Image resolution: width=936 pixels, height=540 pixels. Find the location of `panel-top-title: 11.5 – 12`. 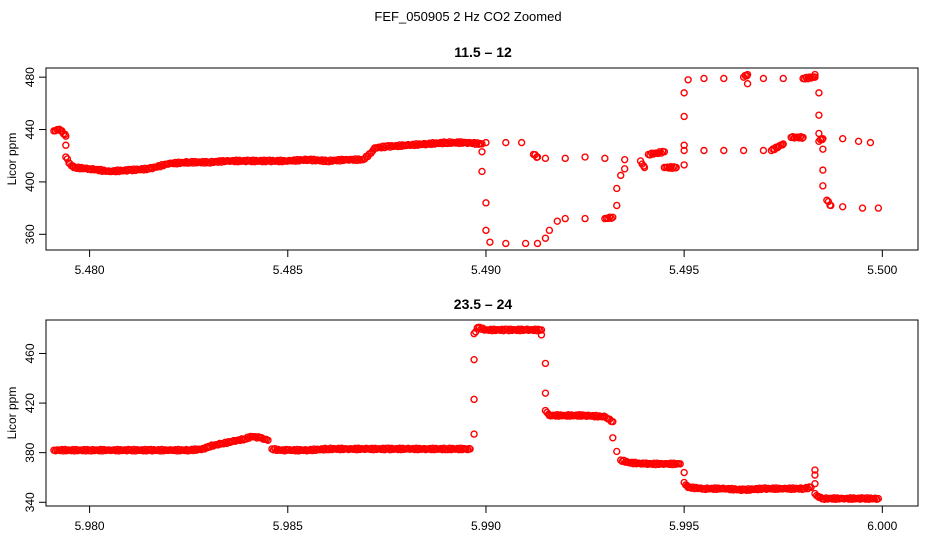

panel-top-title: 11.5 – 12 is located at coordinates (483, 52).